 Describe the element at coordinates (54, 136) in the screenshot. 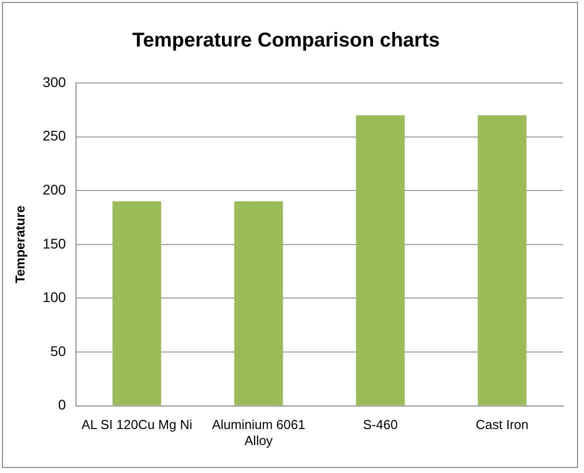

I see `y-tick-label: 250` at that location.